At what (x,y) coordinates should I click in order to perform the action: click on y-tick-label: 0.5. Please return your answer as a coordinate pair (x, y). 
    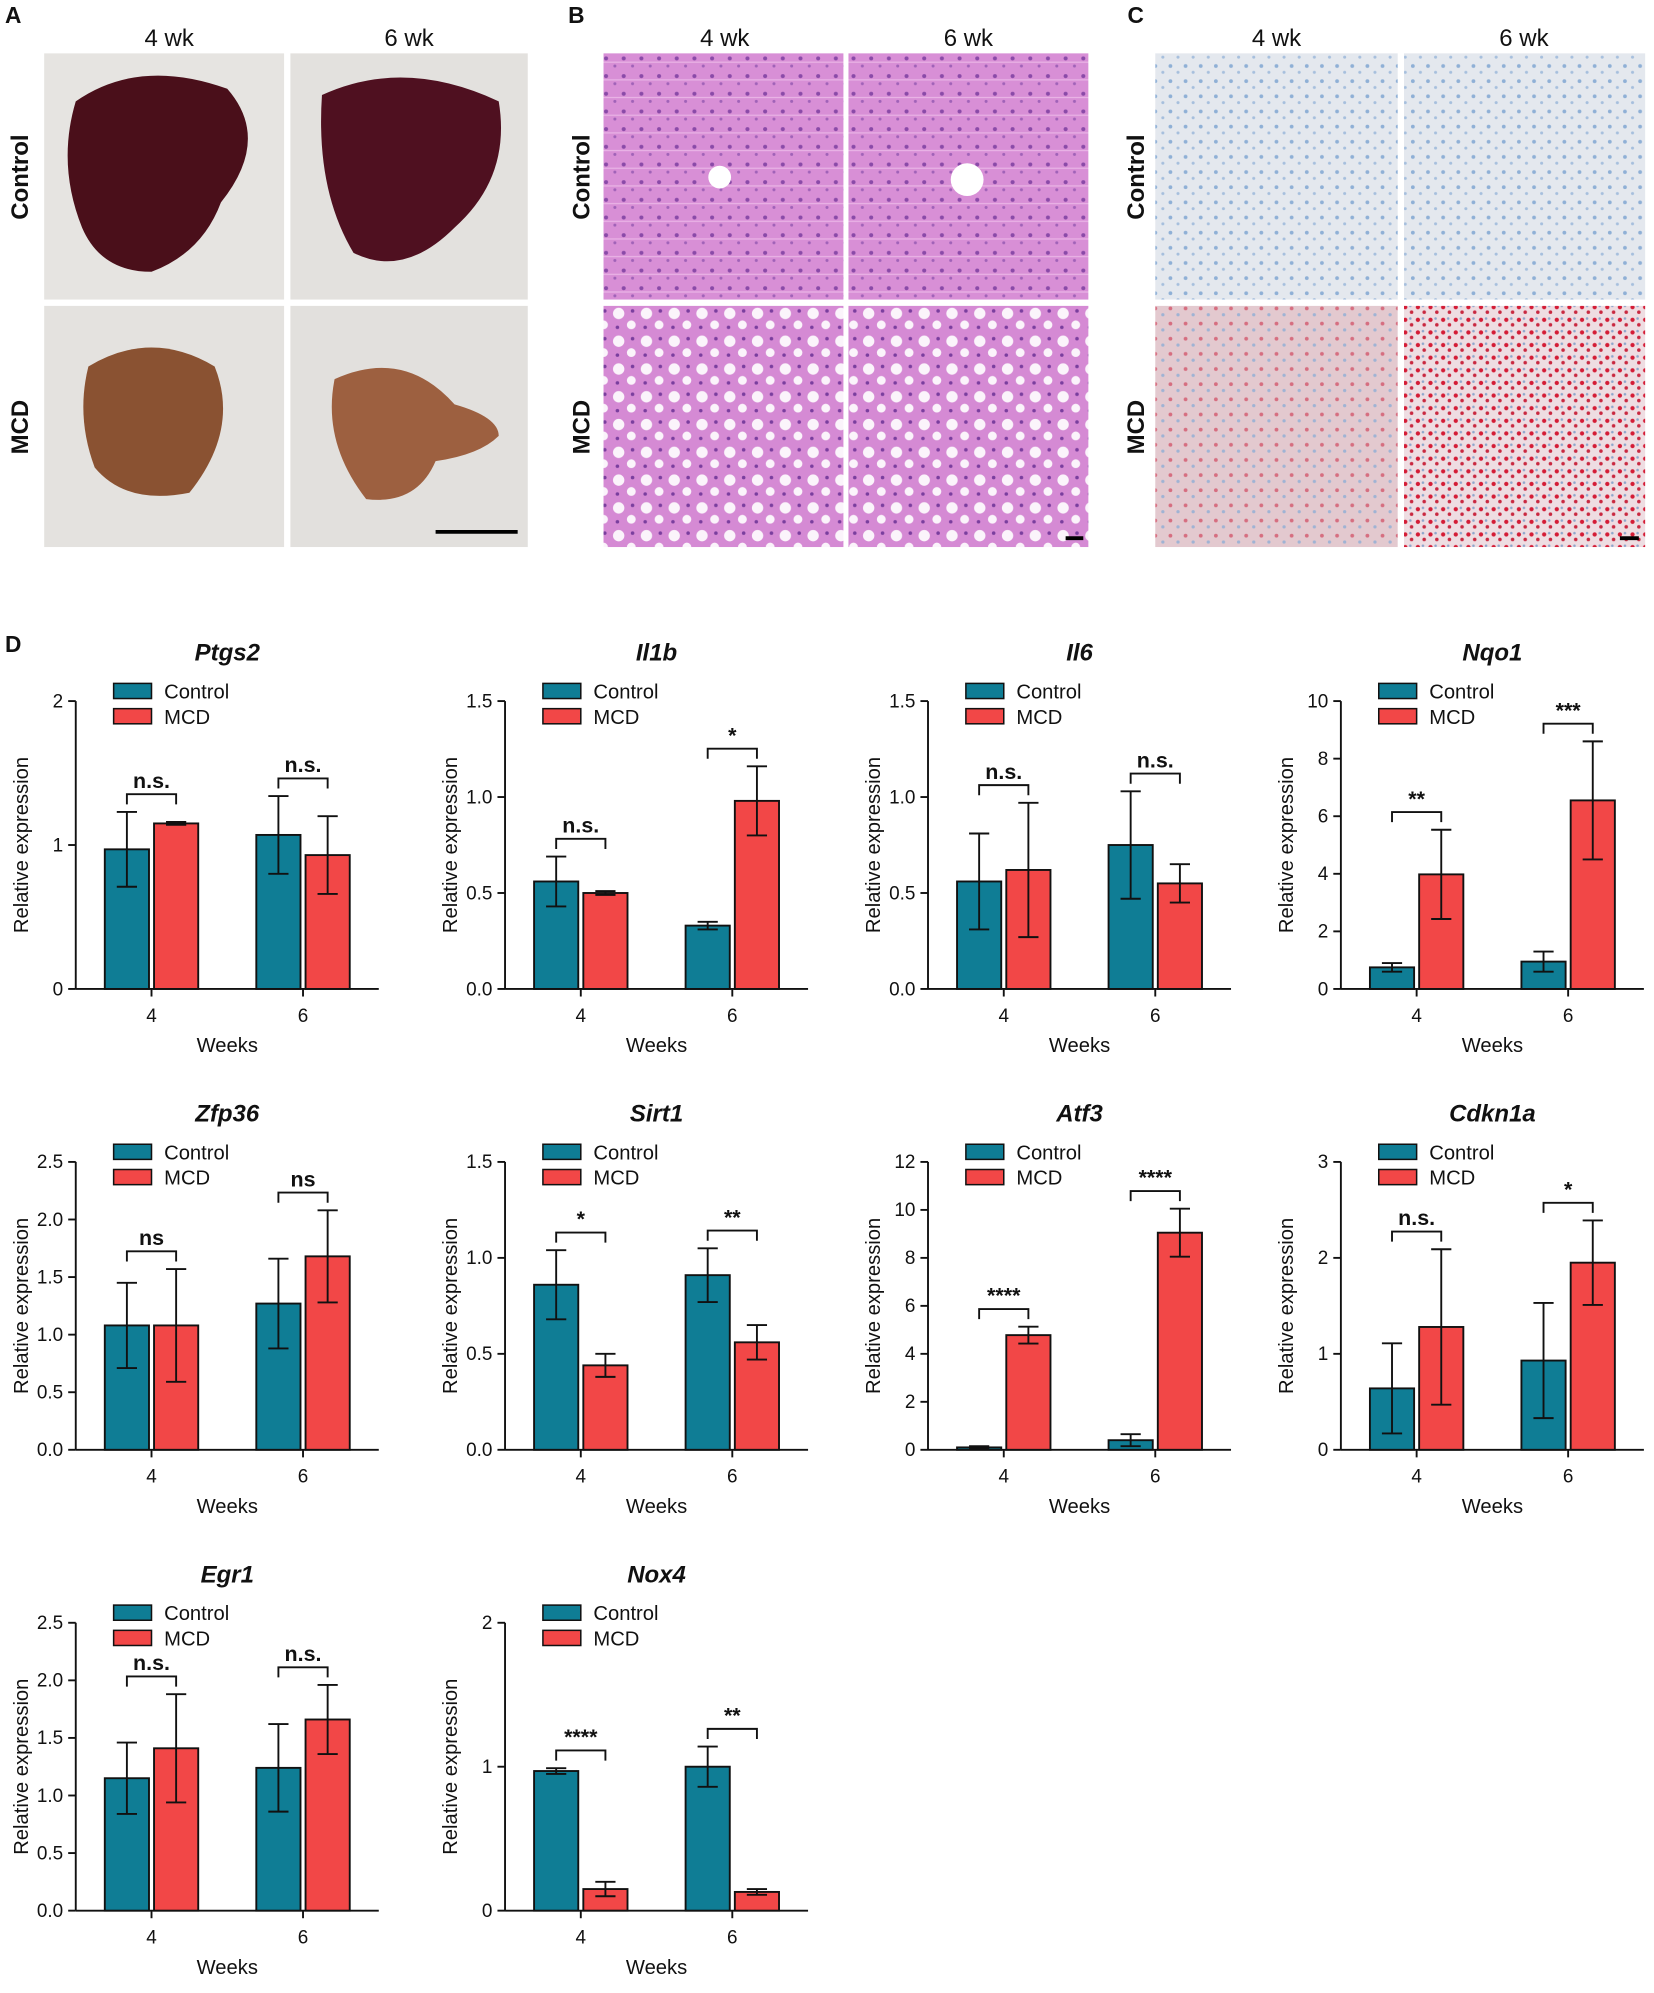
    Looking at the image, I should click on (50, 1393).